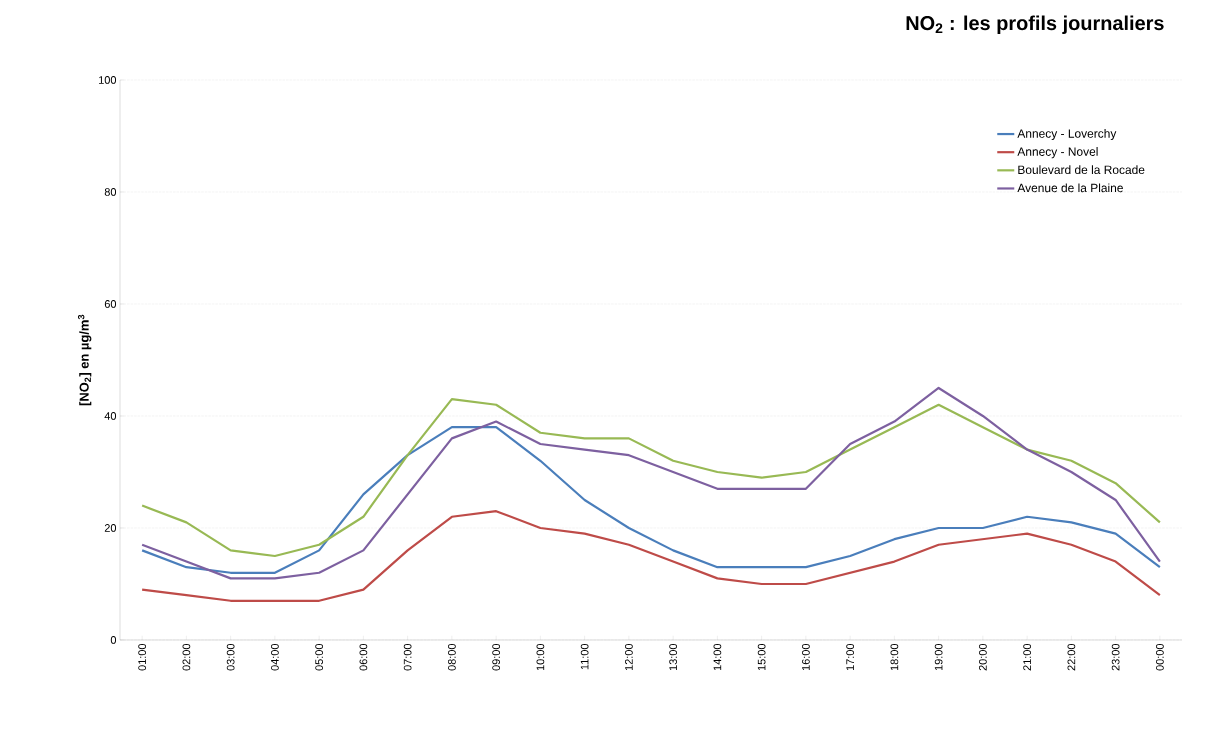 Image resolution: width=1210 pixels, height=734 pixels. What do you see at coordinates (584, 656) in the screenshot?
I see `x-tick-label: 11:00` at bounding box center [584, 656].